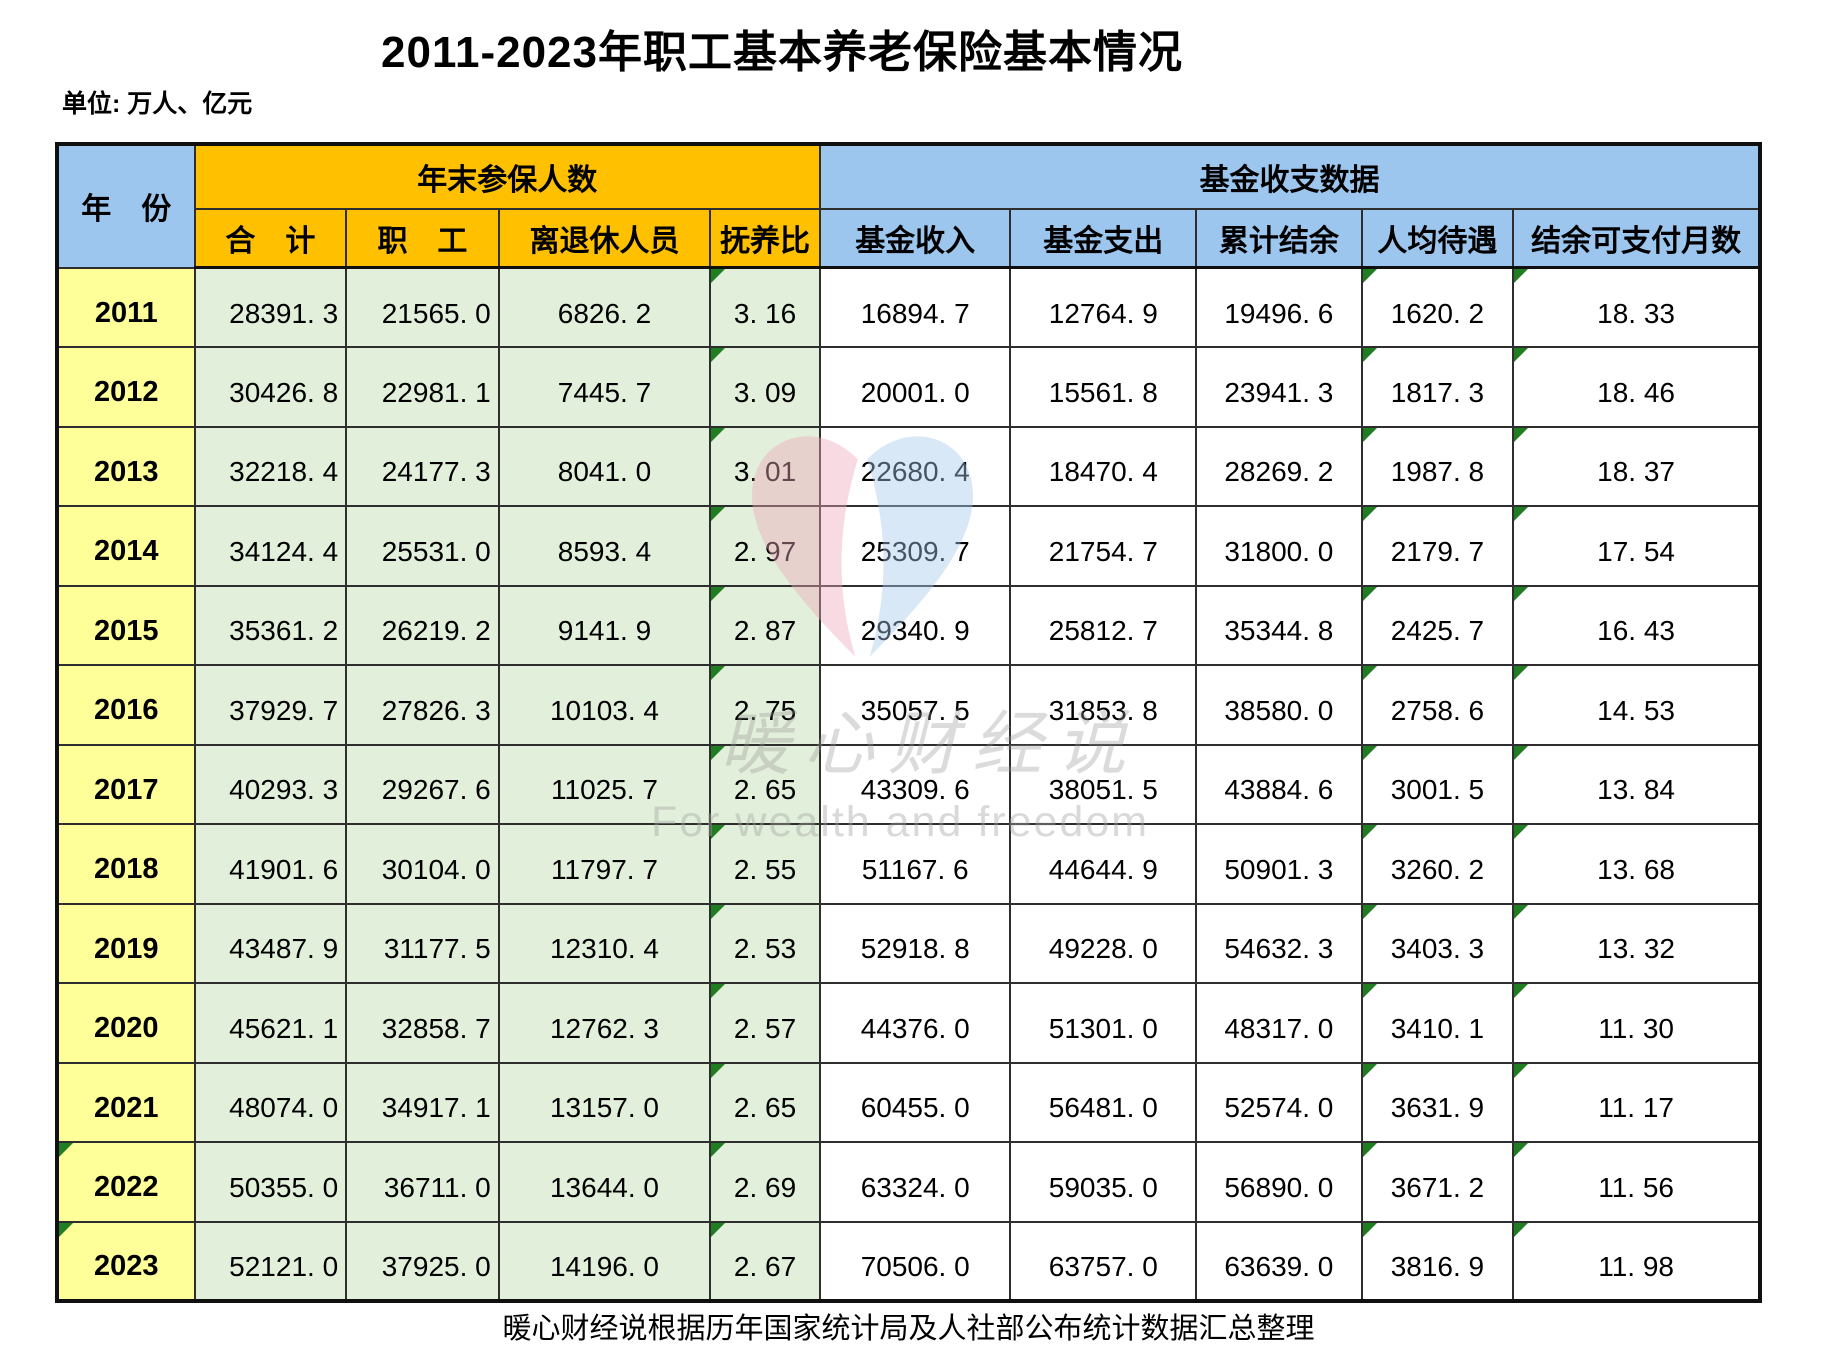 This screenshot has width=1827, height=1349. What do you see at coordinates (422, 238) in the screenshot?
I see `col-header-employees: 职 工` at bounding box center [422, 238].